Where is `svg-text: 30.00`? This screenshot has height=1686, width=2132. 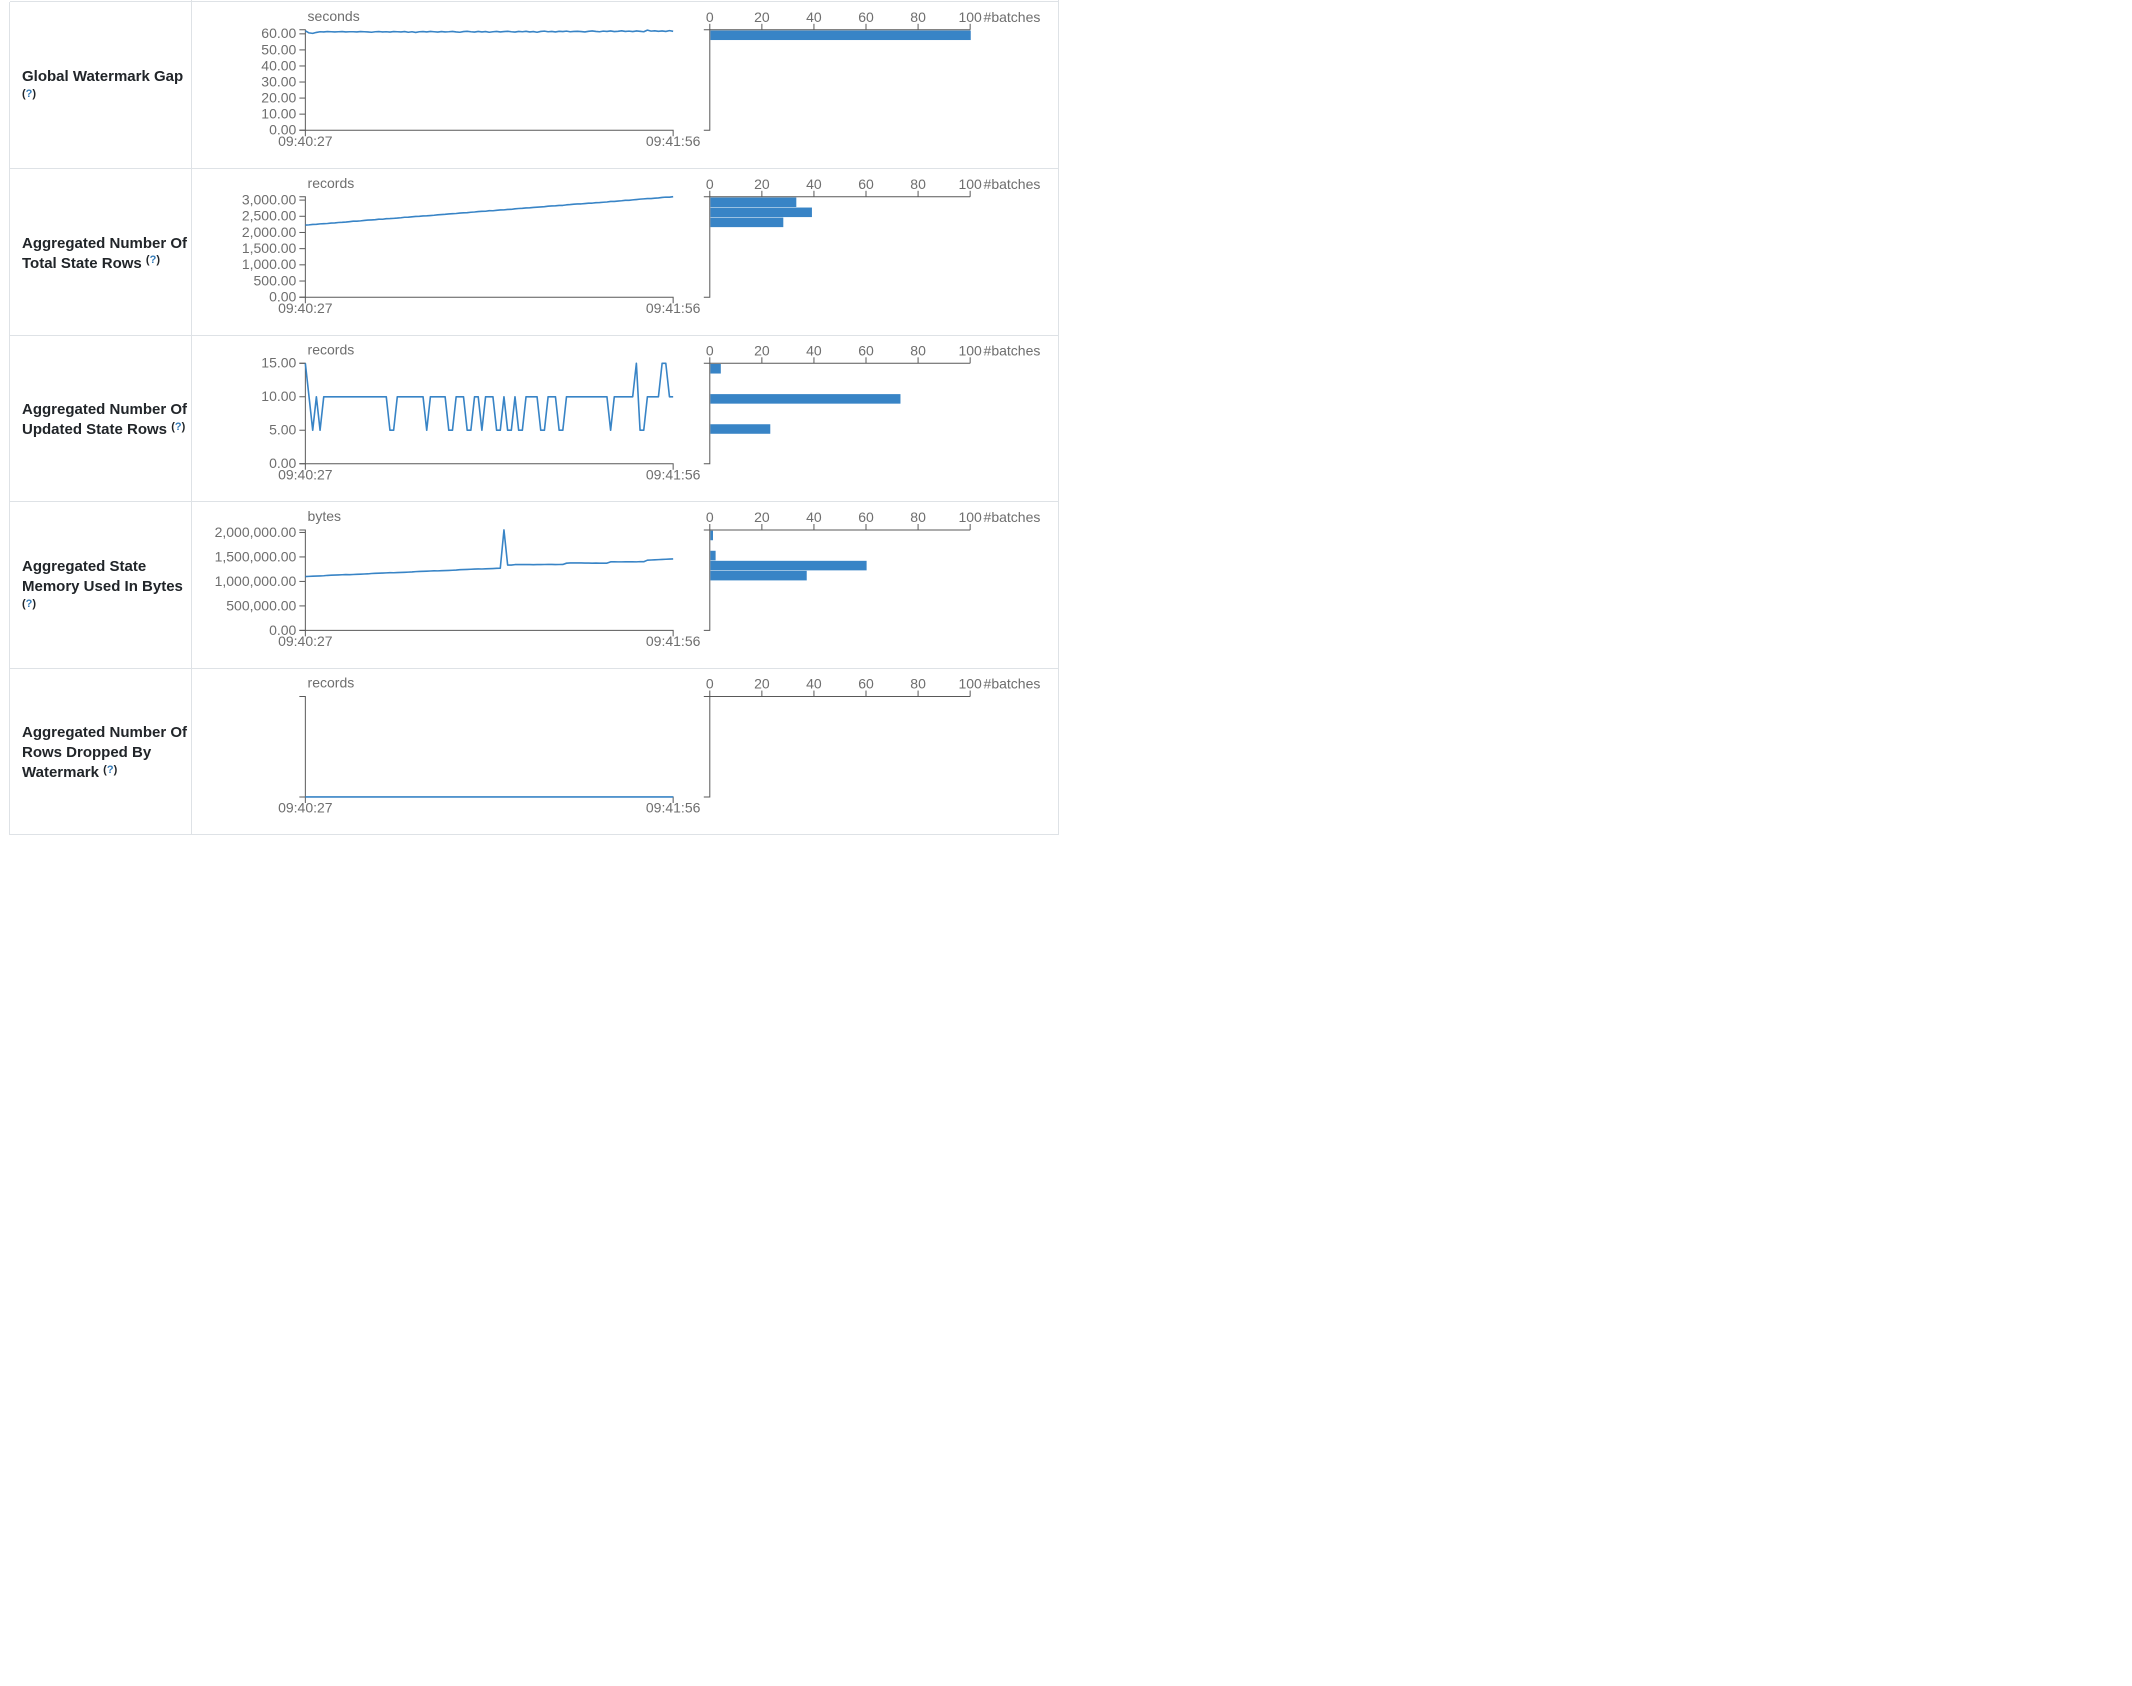
svg-text: 30.00 is located at coordinates (278, 81).